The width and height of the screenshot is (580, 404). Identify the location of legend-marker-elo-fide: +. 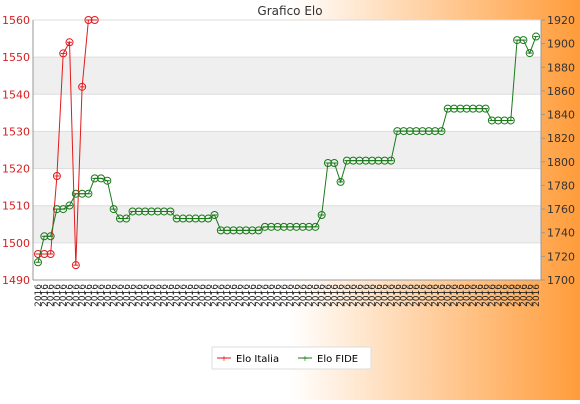
(305, 358).